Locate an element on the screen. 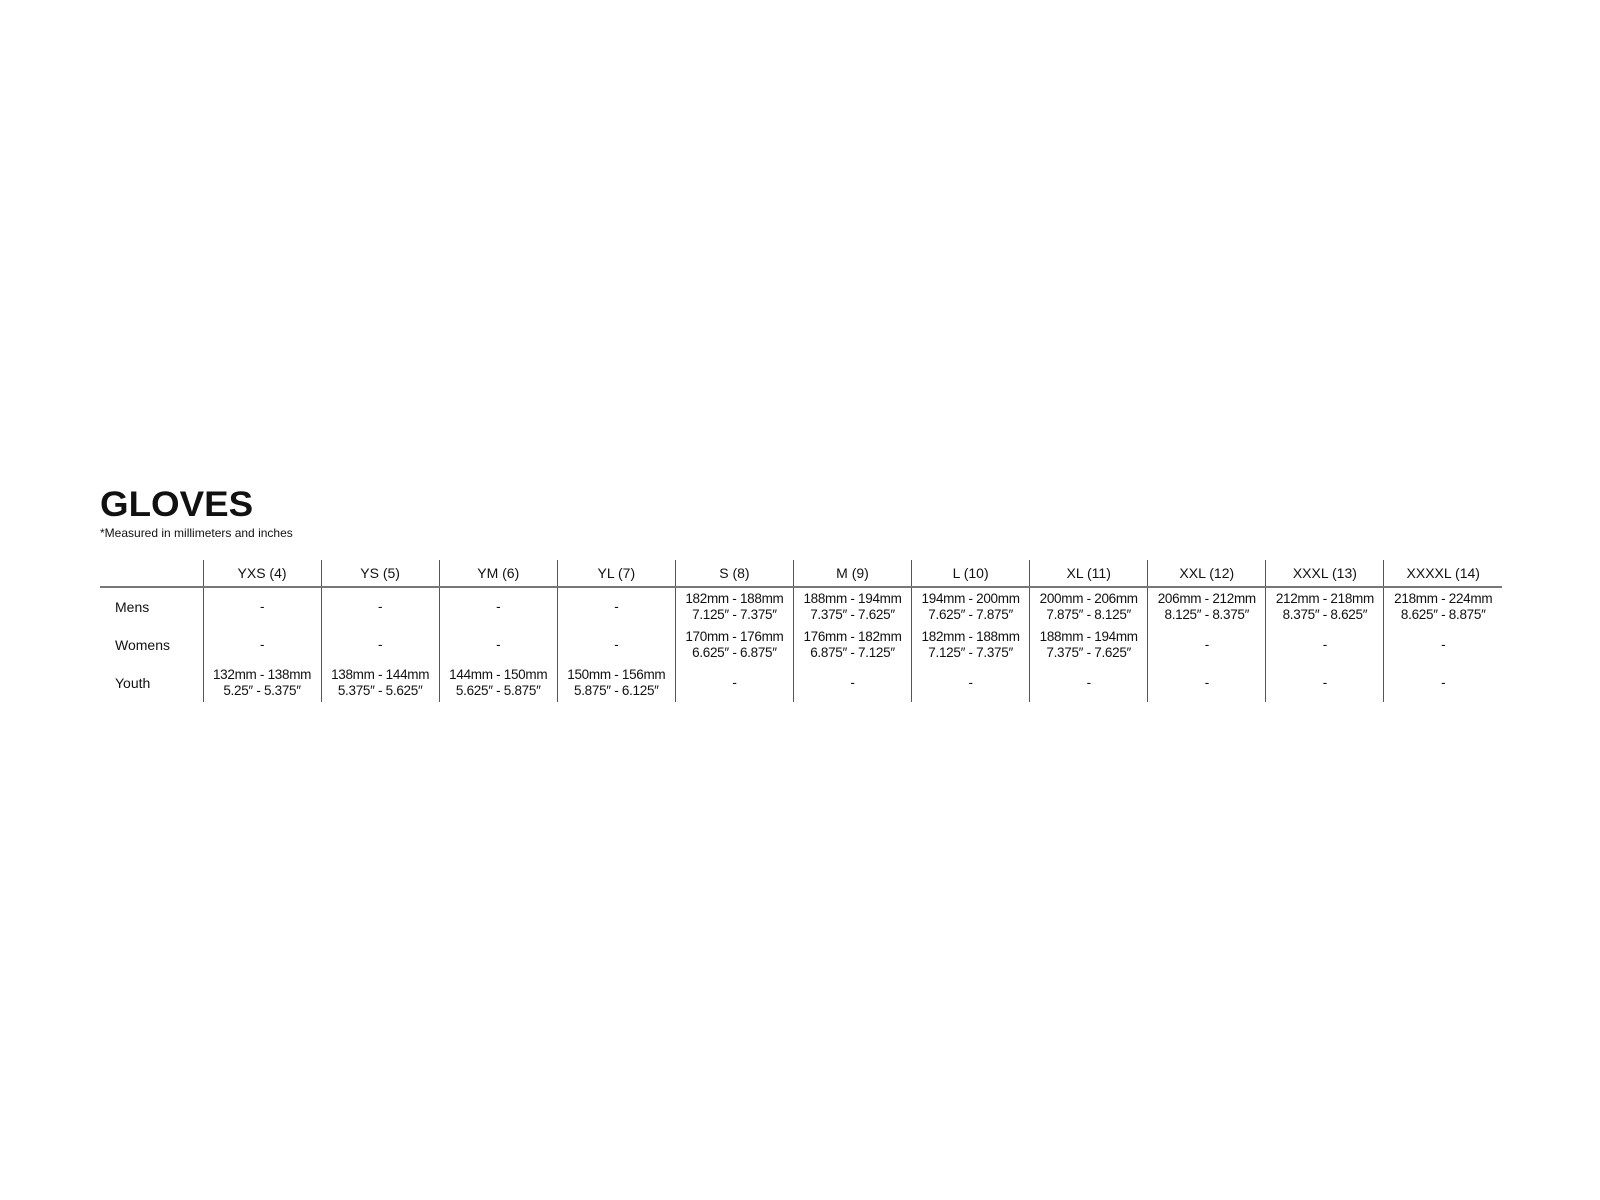 Image resolution: width=1600 pixels, height=1200 pixels. size-cell: 200mm - 206mm 7.875″ - 8.125″ is located at coordinates (1088, 606).